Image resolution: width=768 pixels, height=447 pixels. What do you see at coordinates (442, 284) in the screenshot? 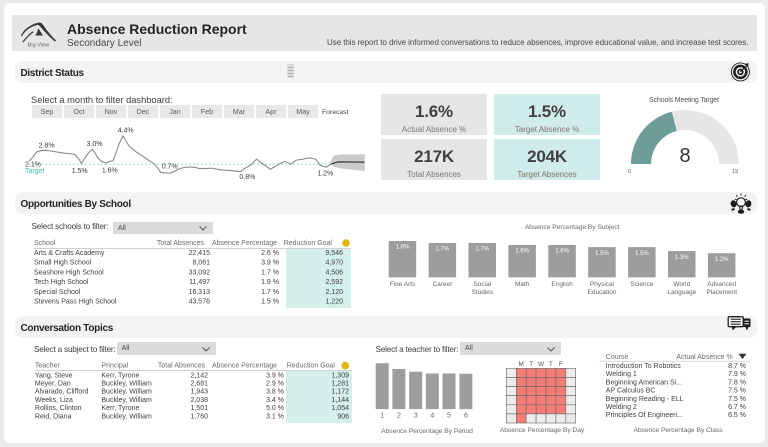
I see `svg-text: Career` at bounding box center [442, 284].